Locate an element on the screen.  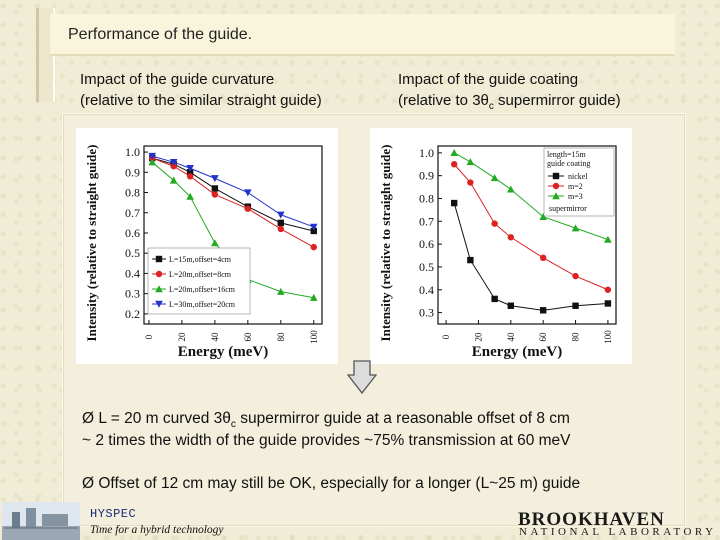
y-tick-label: 0.6 is located at coordinates (132, 233).